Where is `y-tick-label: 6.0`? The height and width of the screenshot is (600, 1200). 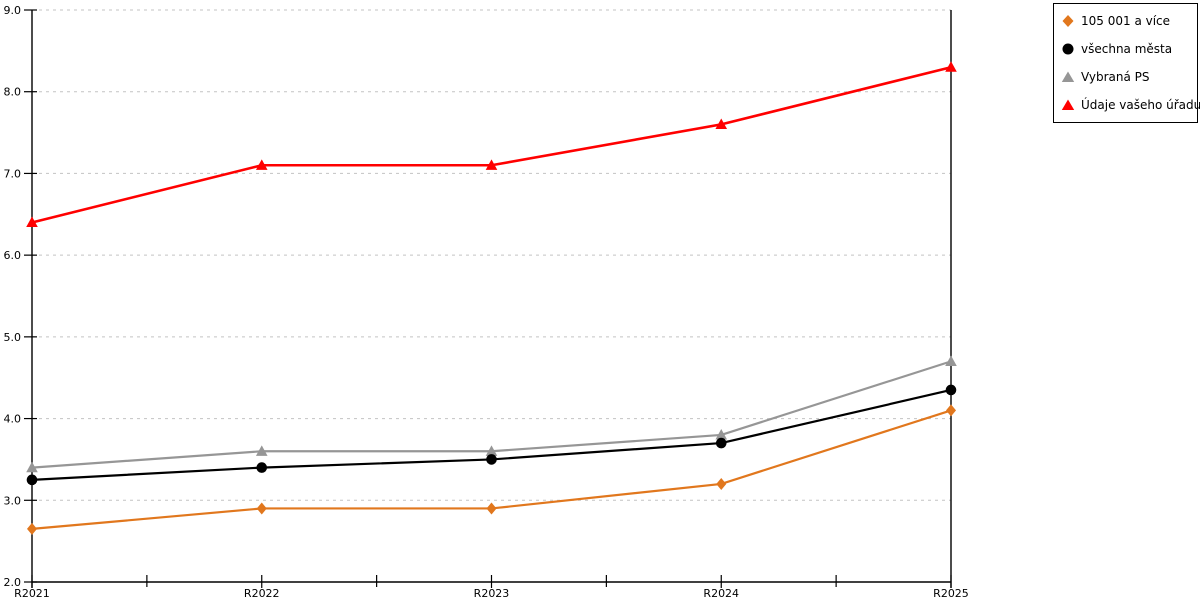 y-tick-label: 6.0 is located at coordinates (13, 255).